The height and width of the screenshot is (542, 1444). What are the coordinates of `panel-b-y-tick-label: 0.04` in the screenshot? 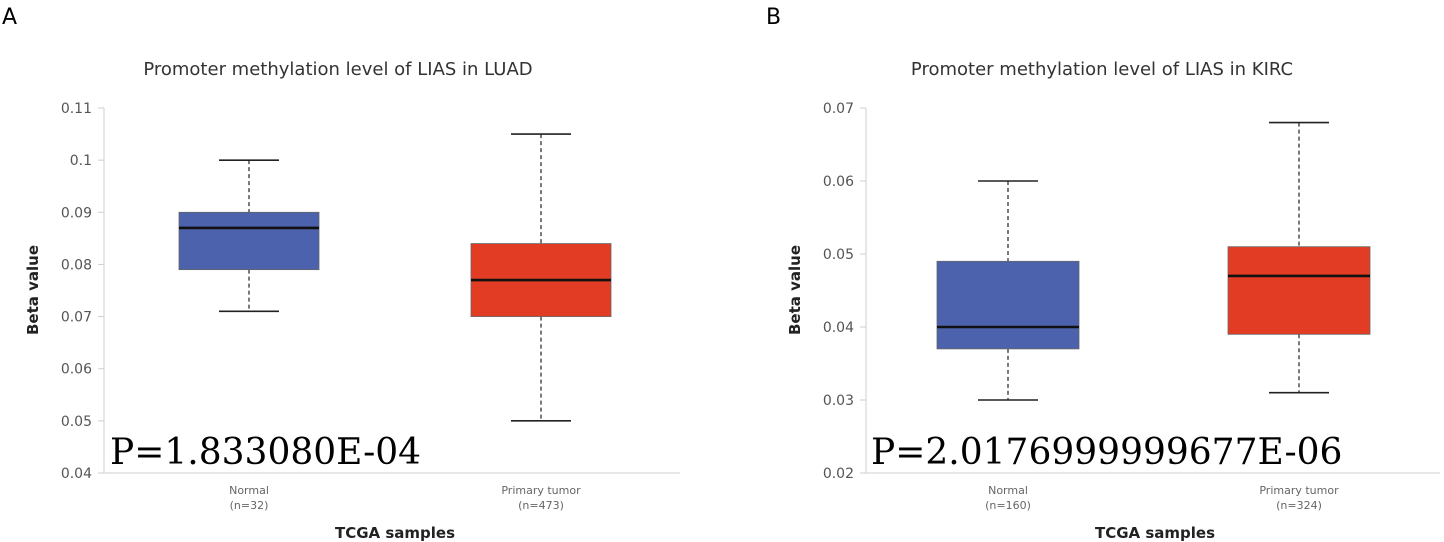 It's located at (838, 328).